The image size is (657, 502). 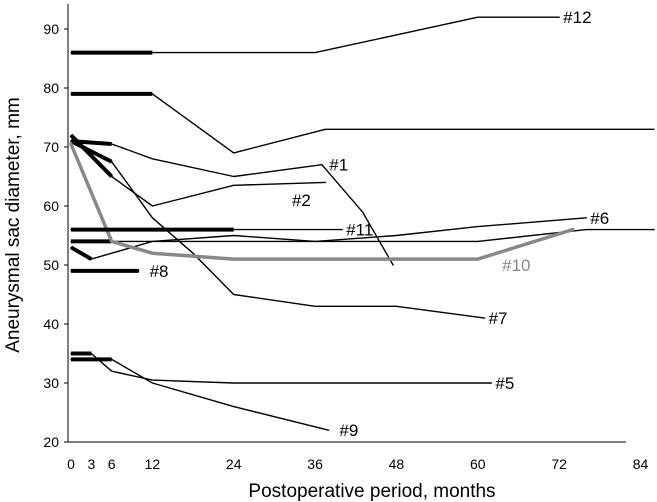 I want to click on series-label-9: #9, so click(x=348, y=430).